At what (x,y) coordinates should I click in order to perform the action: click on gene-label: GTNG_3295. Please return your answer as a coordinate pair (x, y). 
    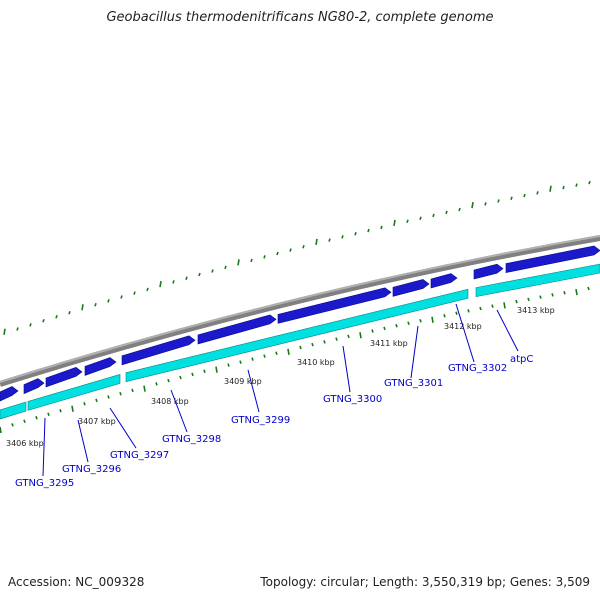
    Looking at the image, I should click on (44, 483).